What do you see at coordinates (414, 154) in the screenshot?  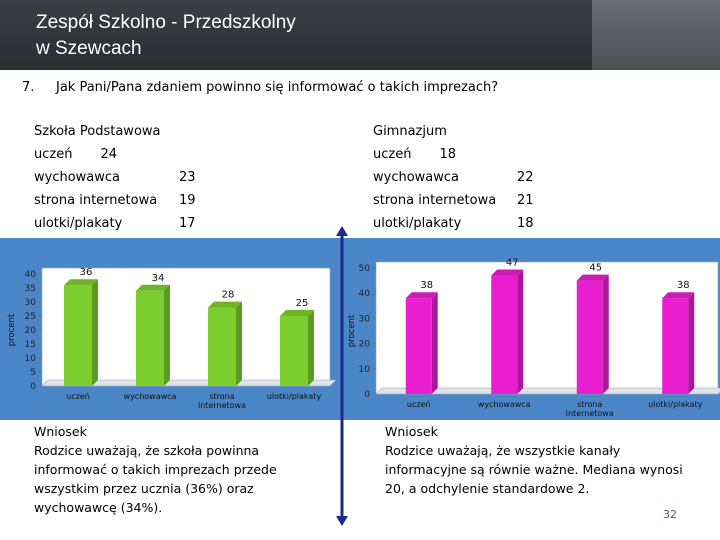 I see `right-row-0: uczeń 18` at bounding box center [414, 154].